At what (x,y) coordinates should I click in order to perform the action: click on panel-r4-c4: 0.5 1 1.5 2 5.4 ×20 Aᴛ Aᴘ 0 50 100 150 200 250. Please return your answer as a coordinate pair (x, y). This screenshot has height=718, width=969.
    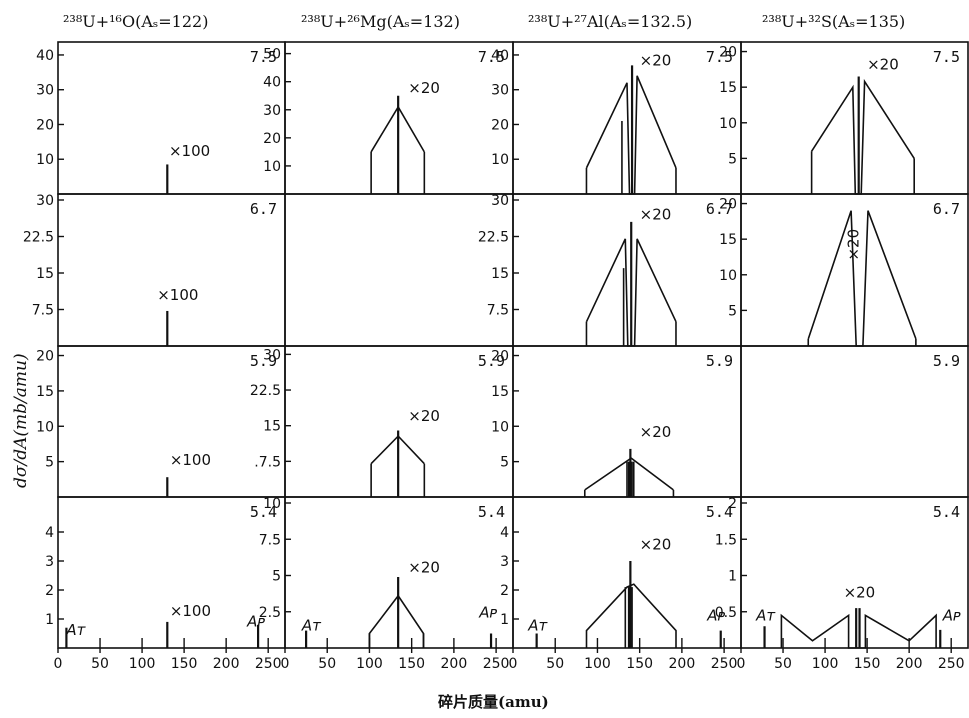
    Looking at the image, I should click on (842, 584).